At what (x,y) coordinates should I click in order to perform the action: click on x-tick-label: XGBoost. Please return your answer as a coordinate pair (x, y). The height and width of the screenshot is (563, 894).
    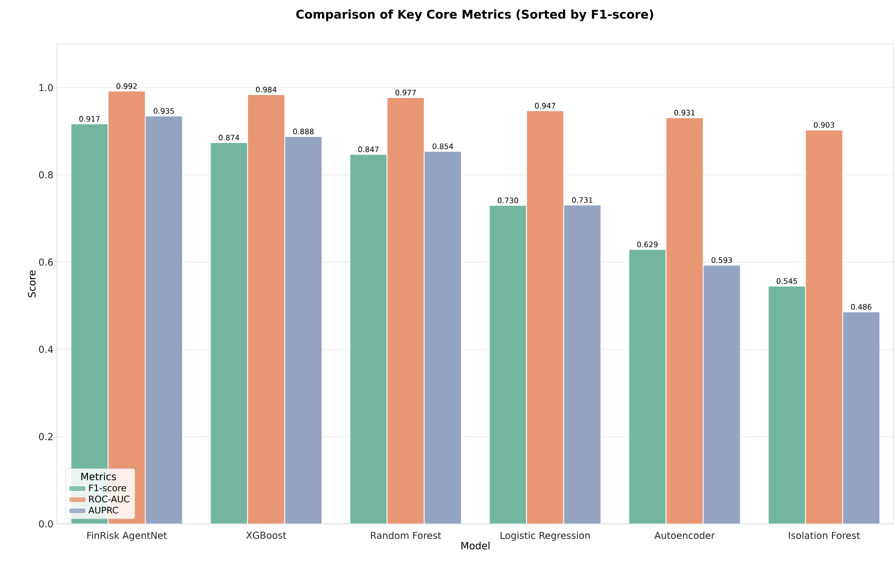
    Looking at the image, I should click on (266, 535).